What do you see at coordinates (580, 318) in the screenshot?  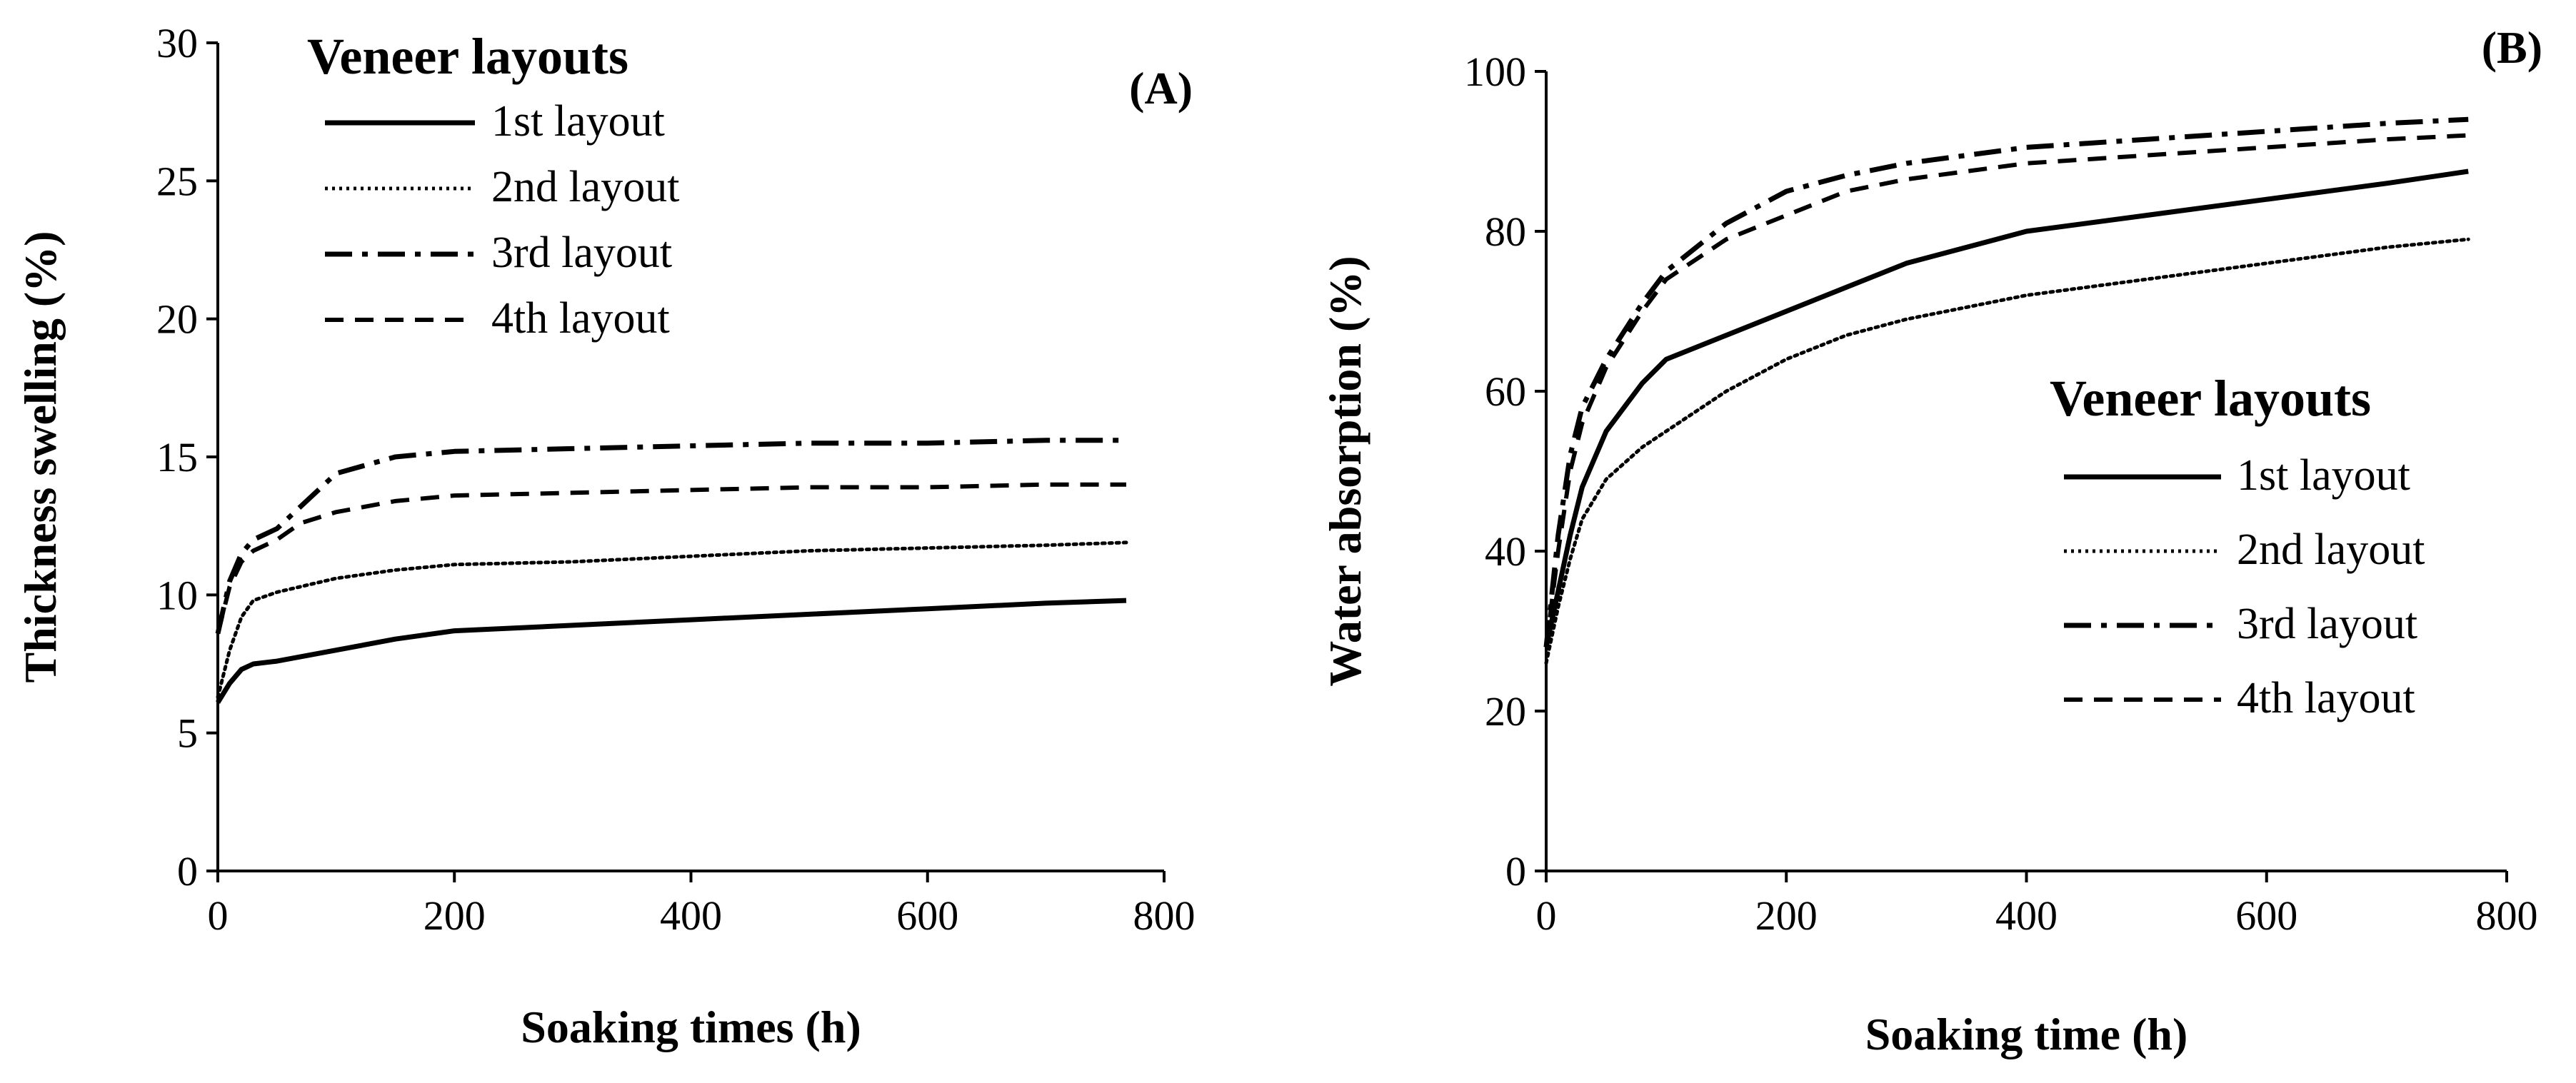 I see `a-legend-label-4: 4th layout` at bounding box center [580, 318].